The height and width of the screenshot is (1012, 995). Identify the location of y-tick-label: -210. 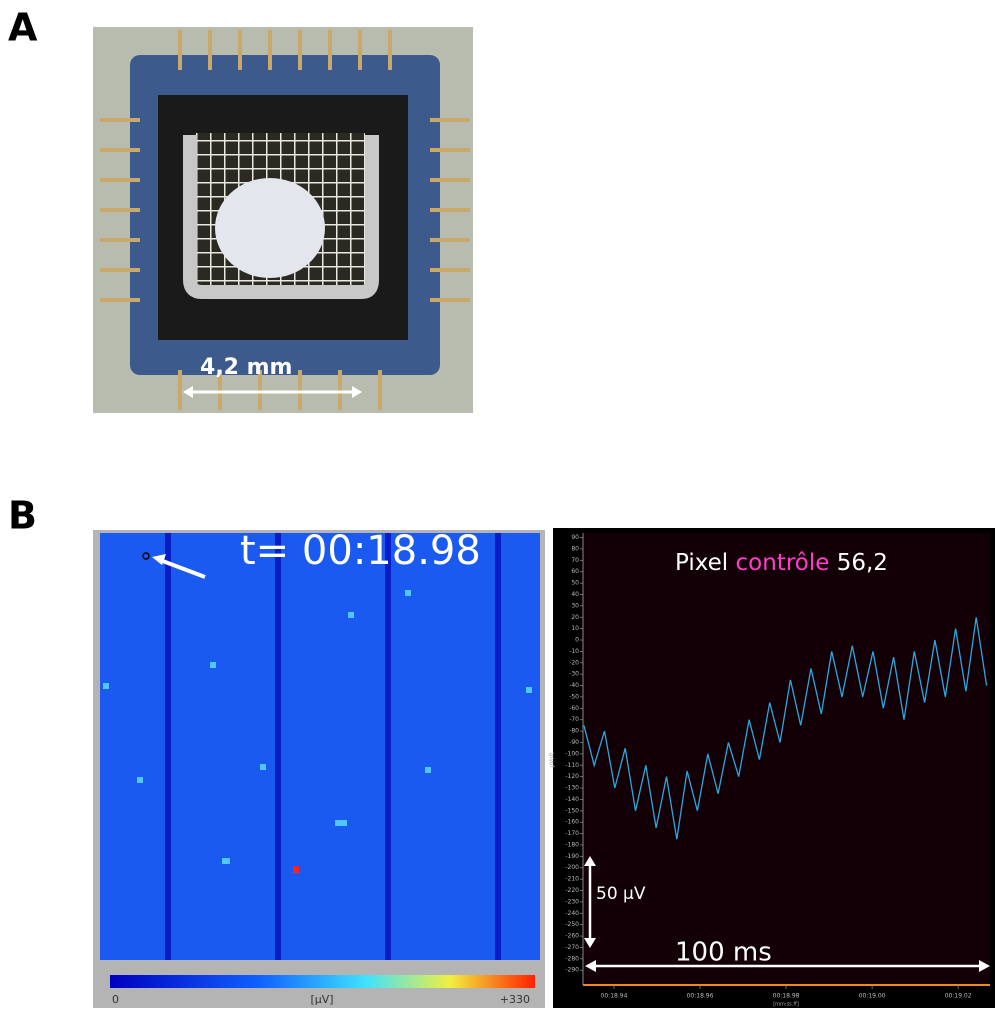
(572, 879).